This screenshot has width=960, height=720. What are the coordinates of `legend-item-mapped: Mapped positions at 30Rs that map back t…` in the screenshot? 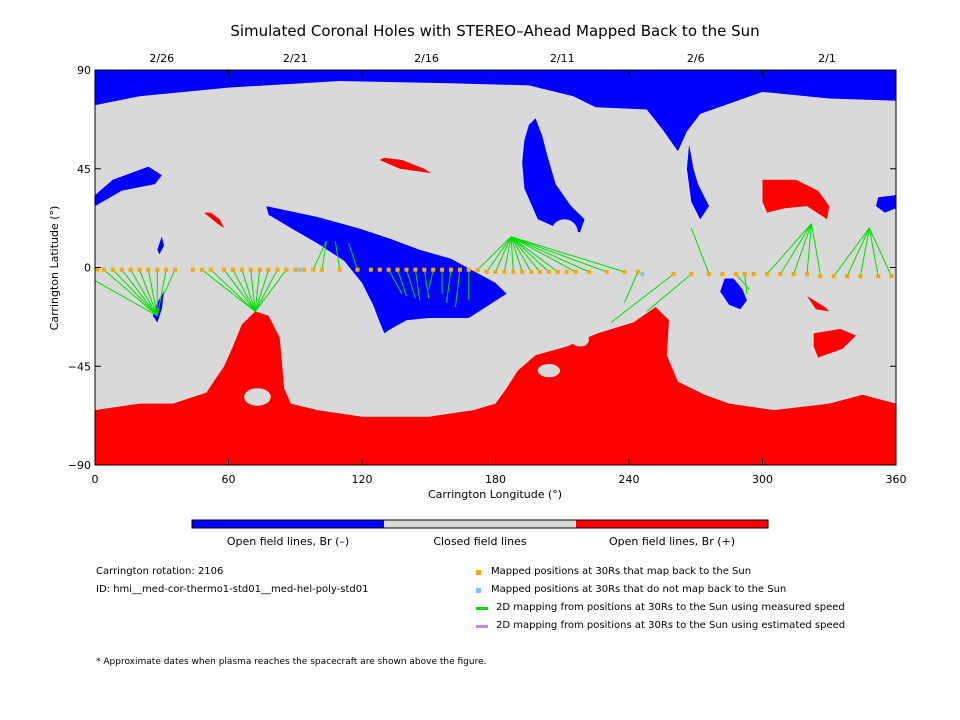 It's located at (660, 572).